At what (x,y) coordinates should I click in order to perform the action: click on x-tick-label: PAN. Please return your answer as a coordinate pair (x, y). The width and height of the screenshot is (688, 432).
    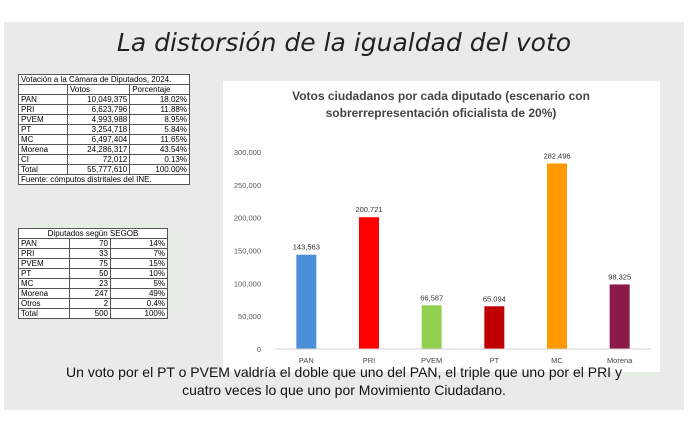
    Looking at the image, I should click on (306, 360).